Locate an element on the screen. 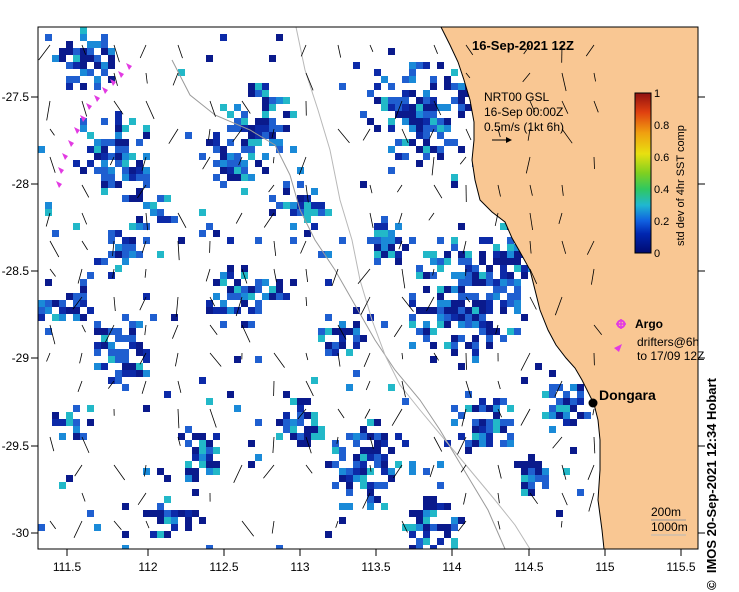 The image size is (739, 592). copyright-symbol: © is located at coordinates (711, 585).